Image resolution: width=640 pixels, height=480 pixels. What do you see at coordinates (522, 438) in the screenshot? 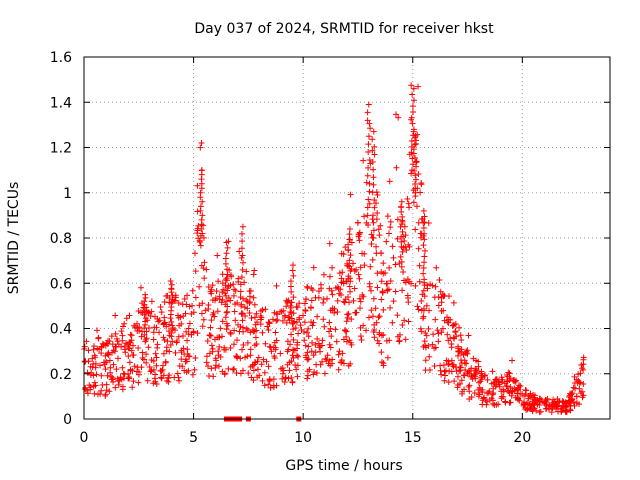
I see `x-tick-label: 20` at bounding box center [522, 438].